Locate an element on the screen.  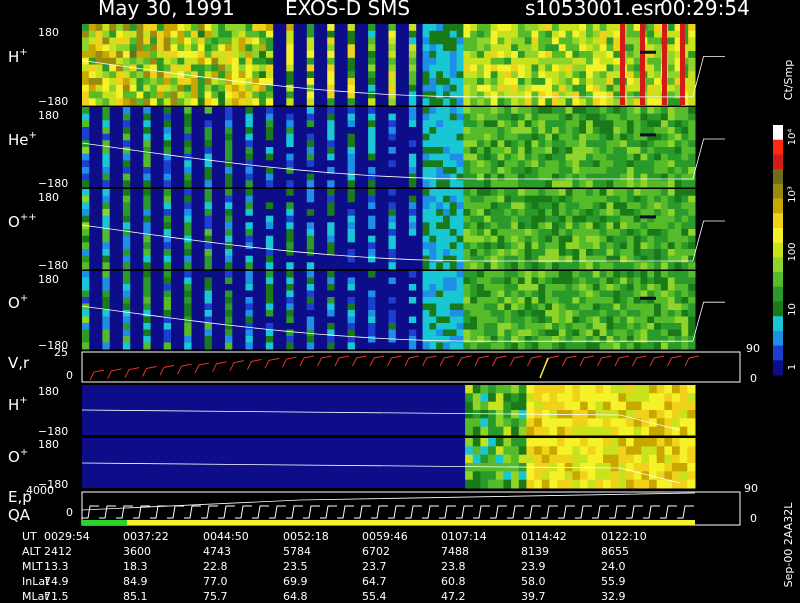
angle-bottom-label: −180 is located at coordinates (53, 345).